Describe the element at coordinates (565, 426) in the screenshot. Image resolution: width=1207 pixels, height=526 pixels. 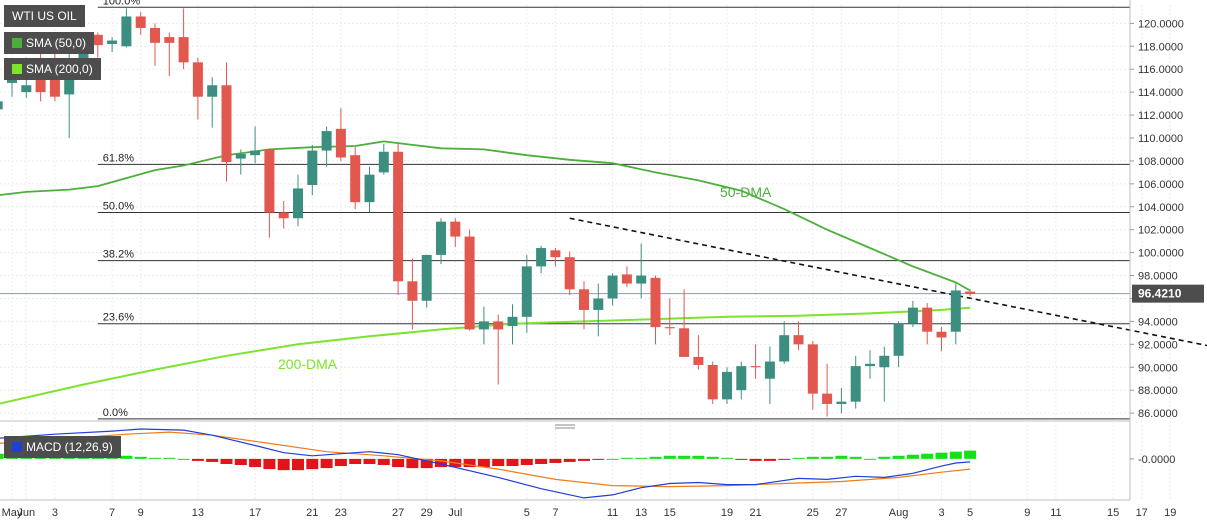
I see `panel-splitter-handle` at that location.